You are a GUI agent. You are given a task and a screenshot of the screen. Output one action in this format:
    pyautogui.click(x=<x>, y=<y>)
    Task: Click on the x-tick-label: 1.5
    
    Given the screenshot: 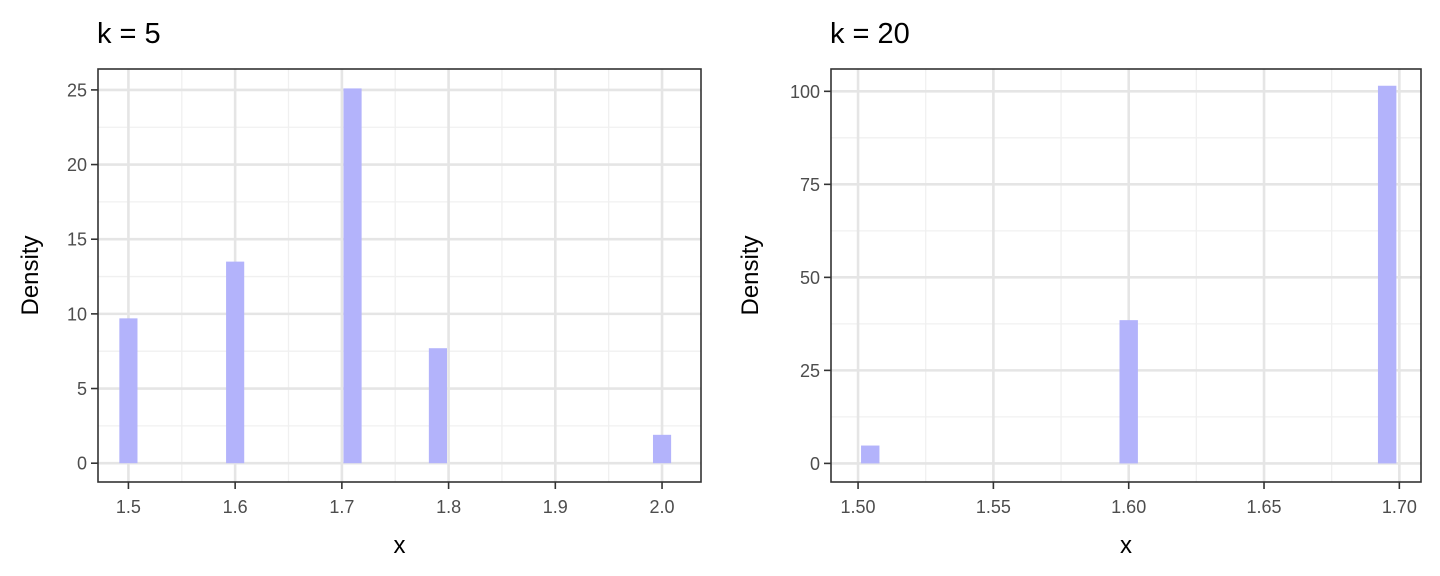 What is the action you would take?
    pyautogui.click(x=128, y=507)
    